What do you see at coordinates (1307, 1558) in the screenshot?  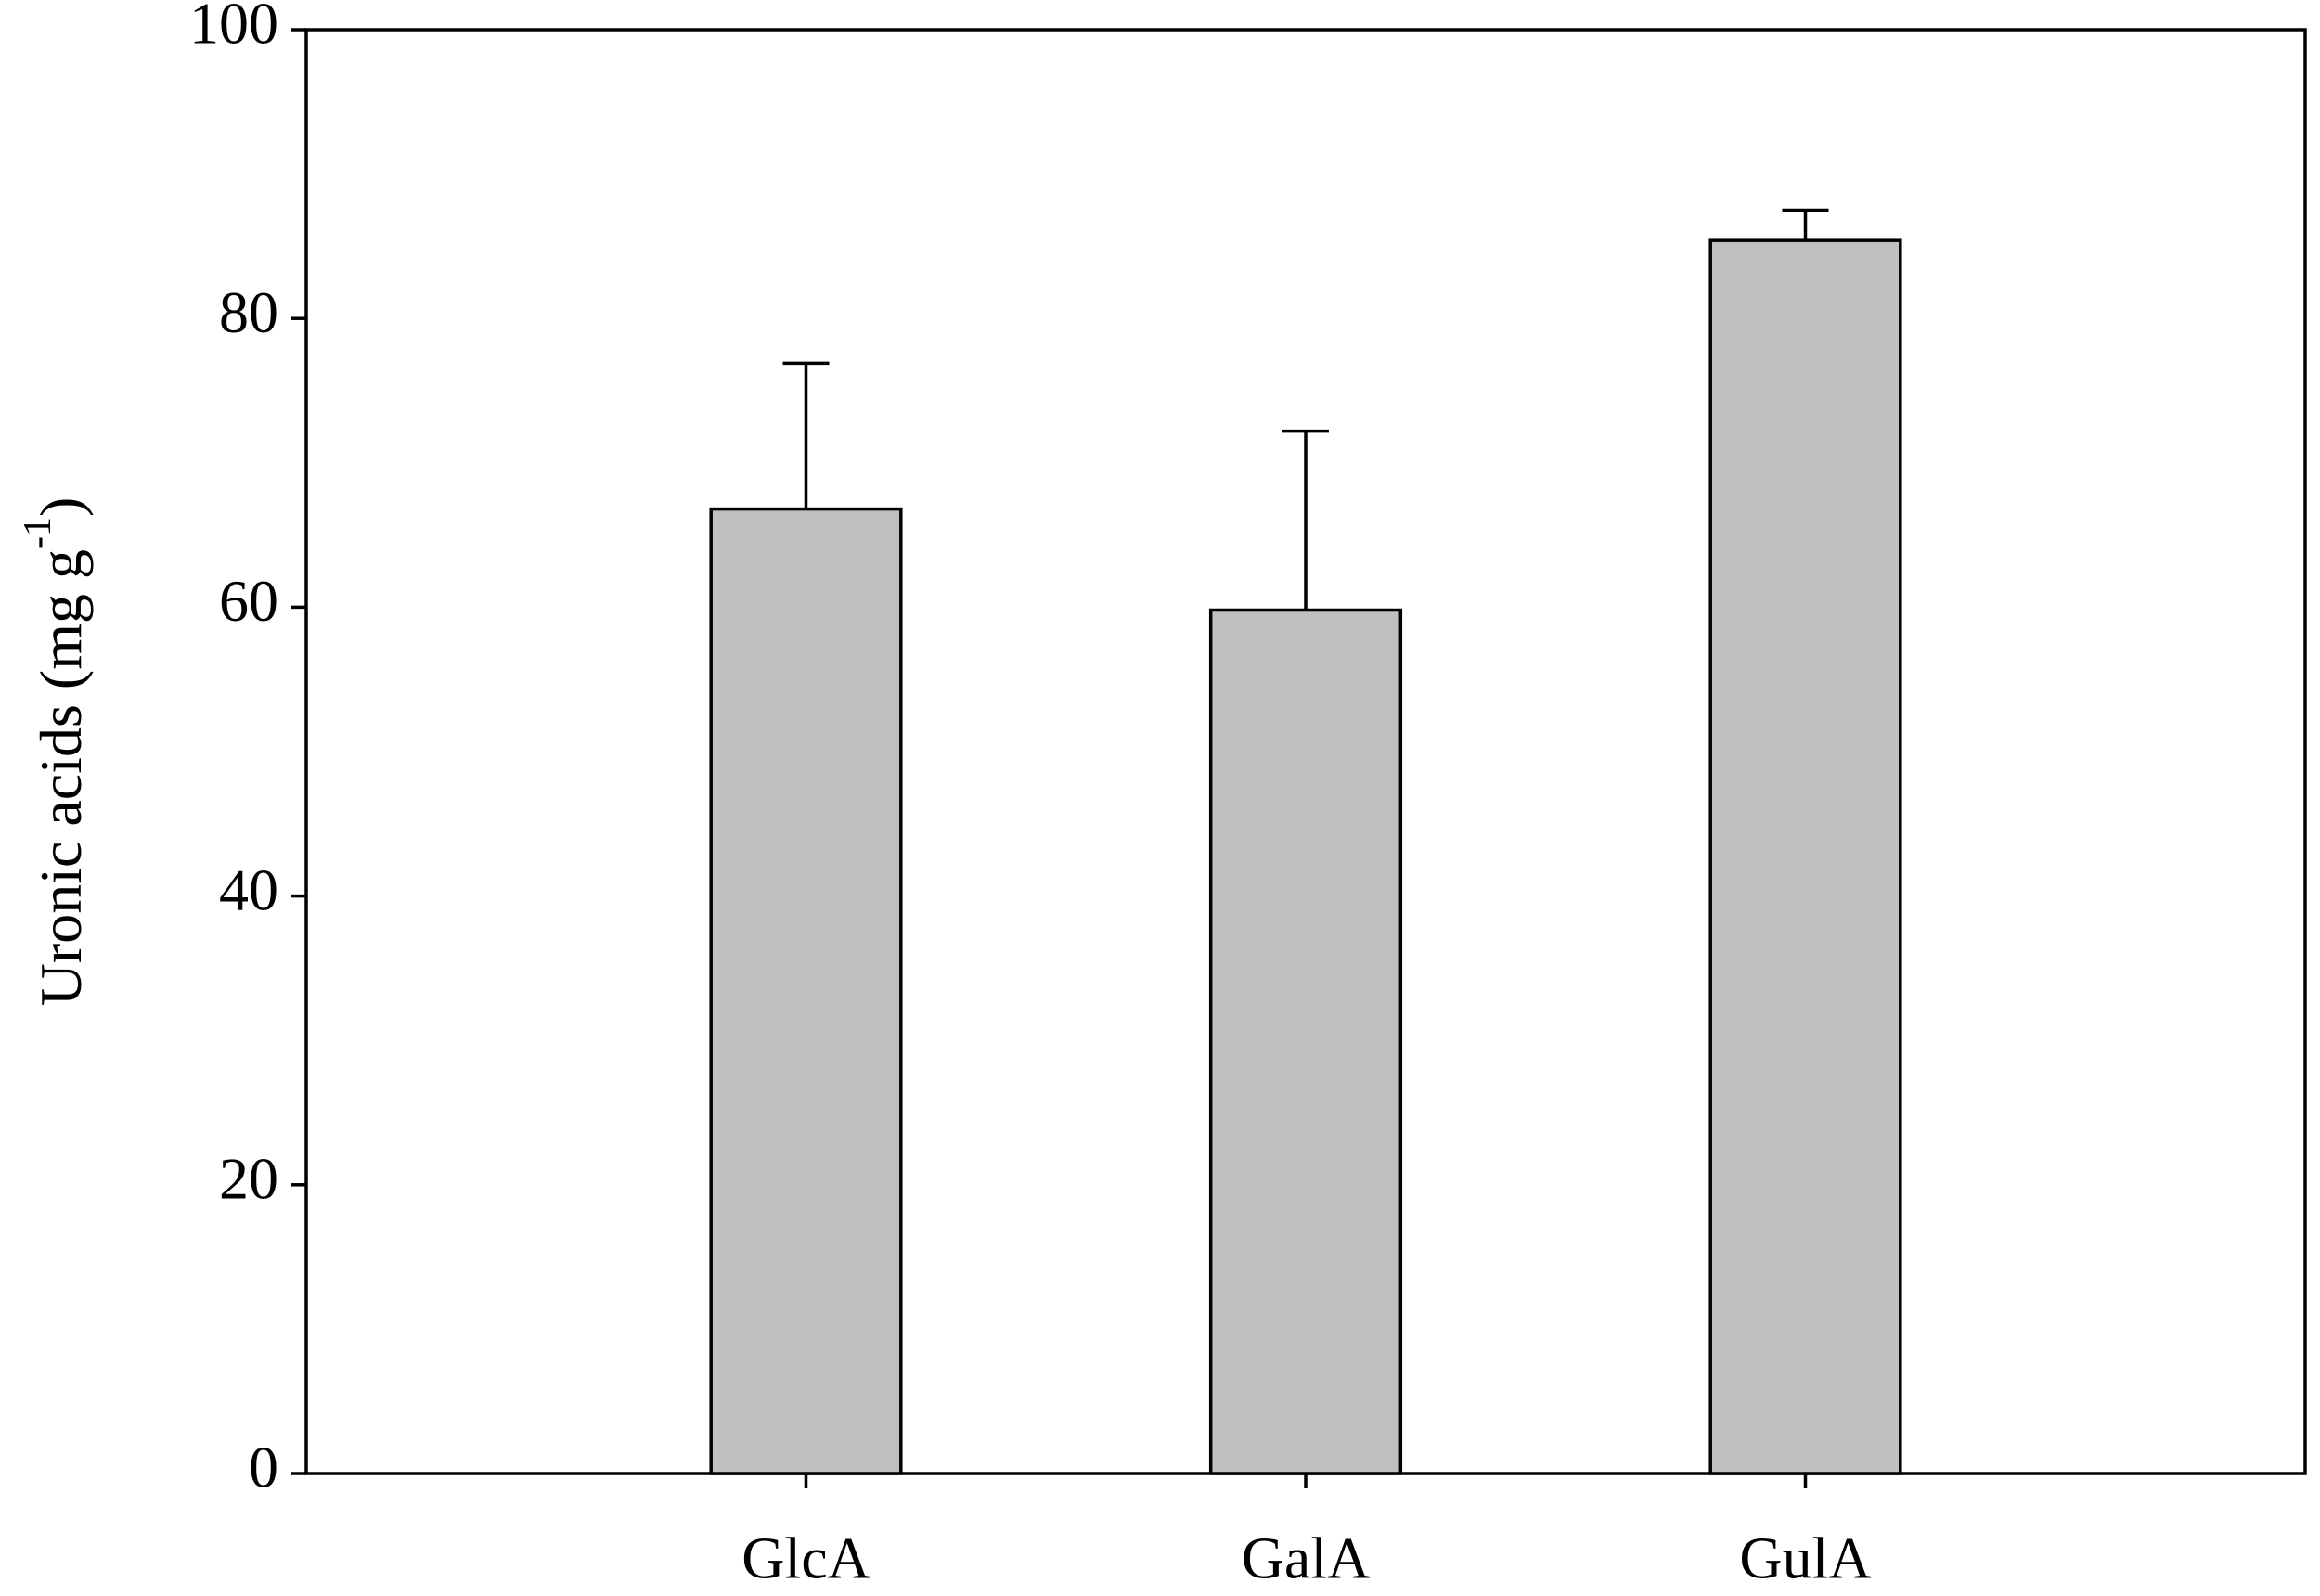 I see `x-tick-label: GalA` at bounding box center [1307, 1558].